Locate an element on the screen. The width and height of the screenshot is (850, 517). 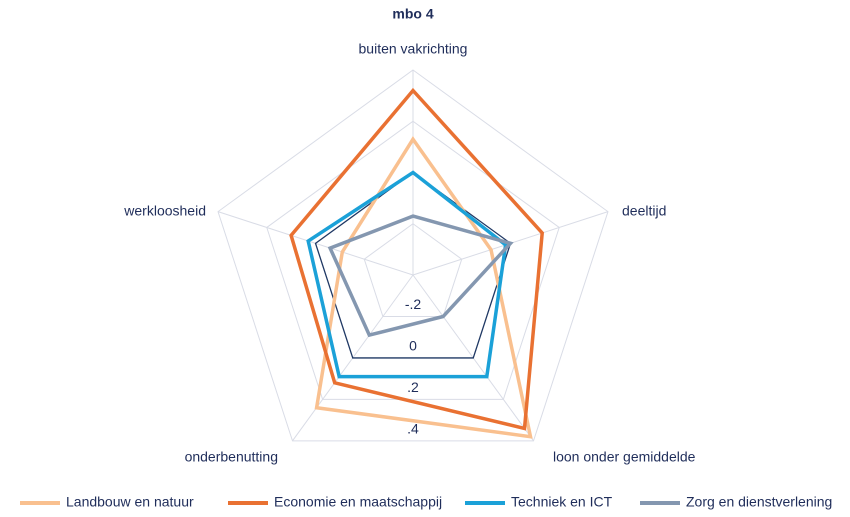
category-label: onderbenutting is located at coordinates (231, 457).